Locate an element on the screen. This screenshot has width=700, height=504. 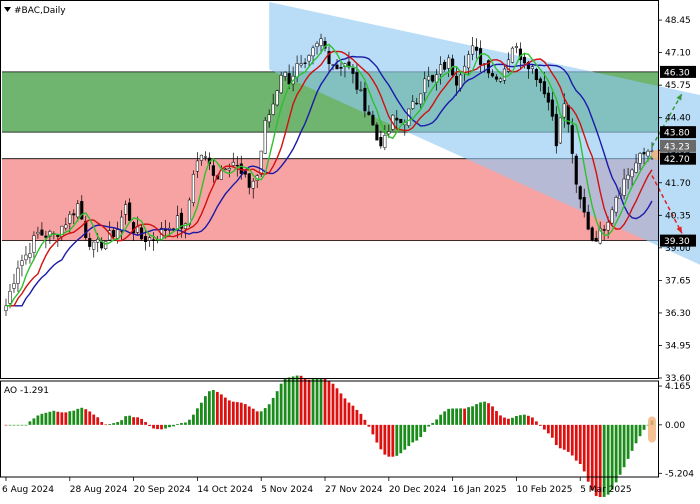
price-tick-label: 48.45 is located at coordinates (678, 21).